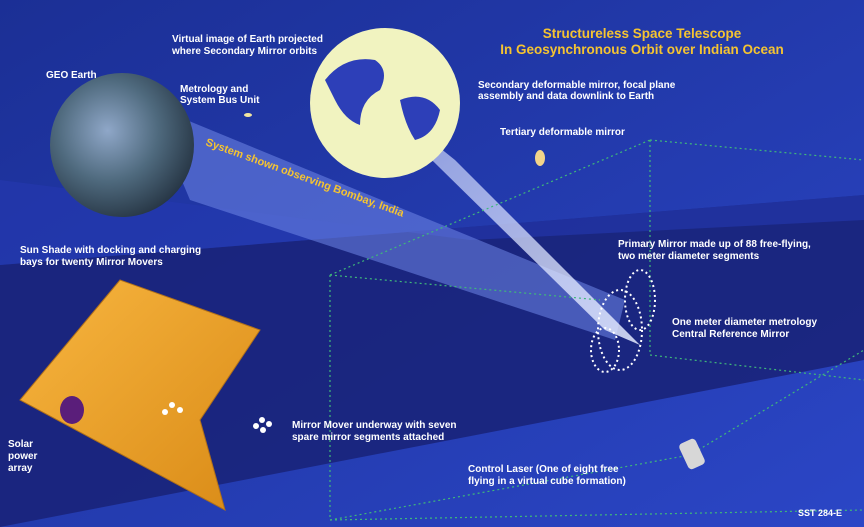 The height and width of the screenshot is (527, 864). Describe the element at coordinates (540, 158) in the screenshot. I see `tertiary-mirror-icon` at that location.